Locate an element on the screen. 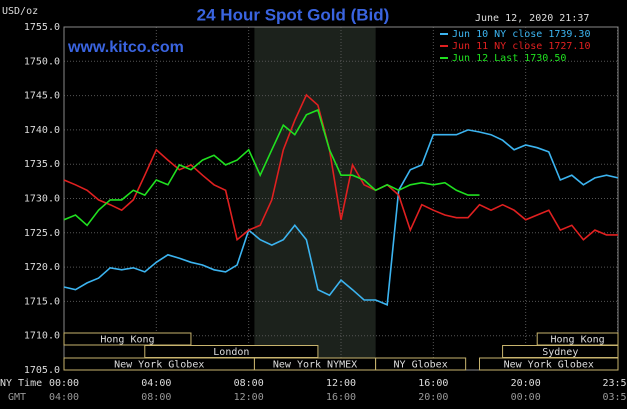 This screenshot has height=409, width=627. y-tick-label: 1755.0 is located at coordinates (42, 27).